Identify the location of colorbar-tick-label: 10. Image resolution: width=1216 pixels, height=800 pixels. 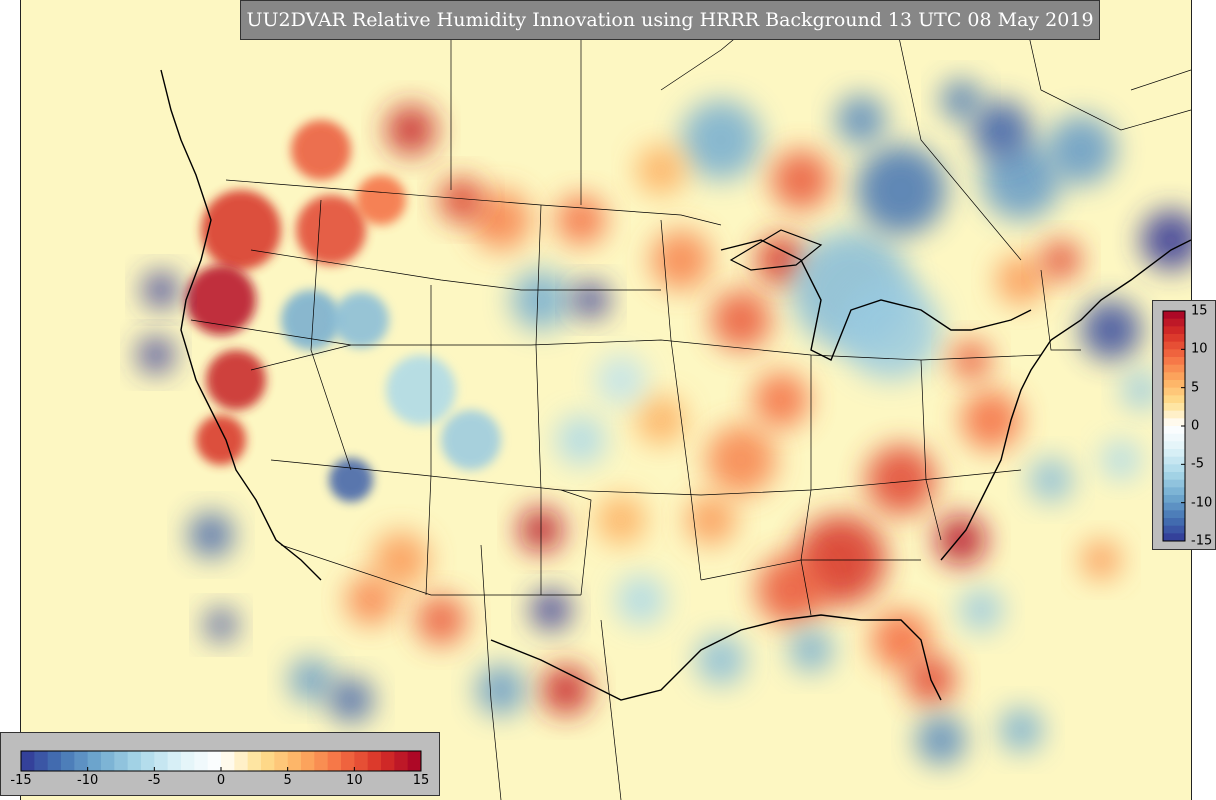
(354, 780).